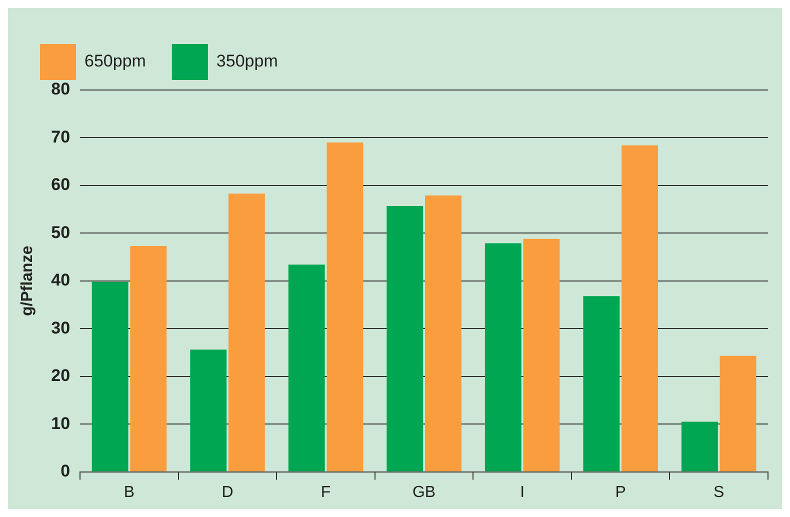 The width and height of the screenshot is (790, 517). What do you see at coordinates (65, 470) in the screenshot?
I see `y-tick-label: 0` at bounding box center [65, 470].